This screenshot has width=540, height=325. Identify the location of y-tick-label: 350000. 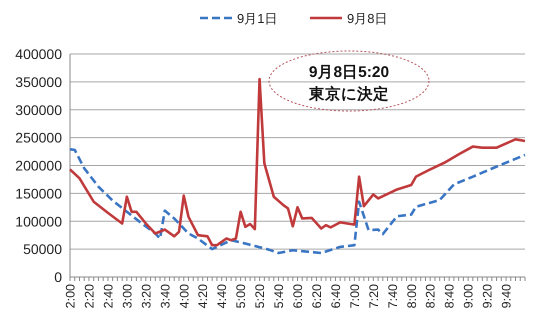
(38, 82).